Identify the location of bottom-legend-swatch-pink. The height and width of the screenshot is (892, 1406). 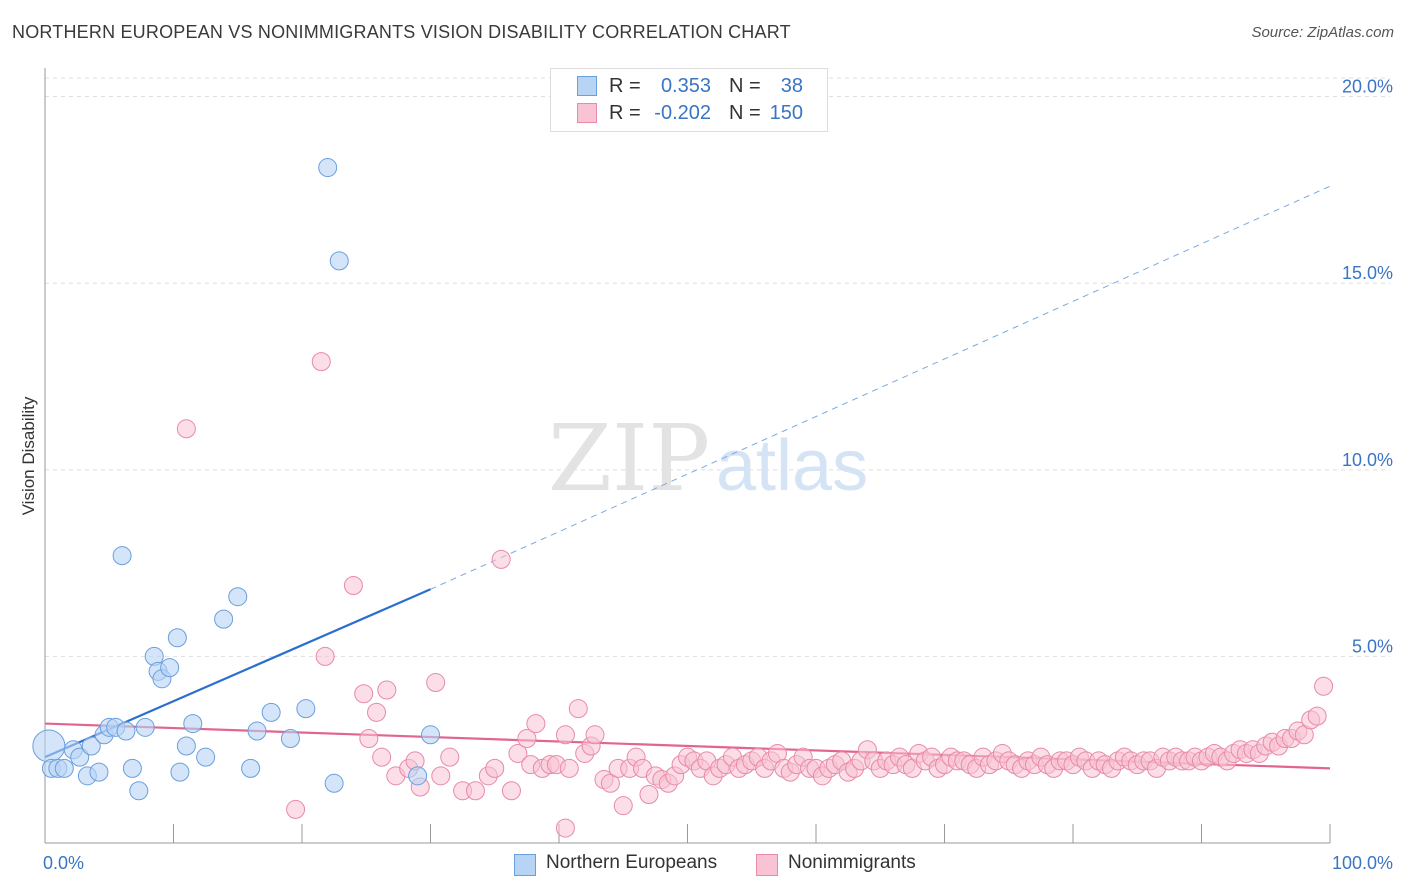
(767, 865).